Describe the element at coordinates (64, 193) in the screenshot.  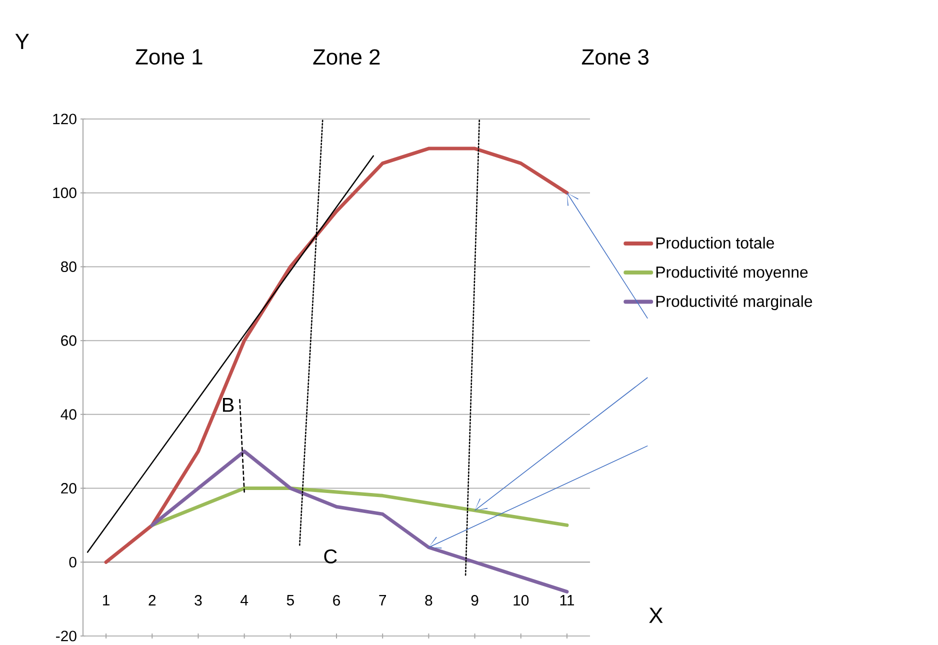
I see `y-tick-label: 100` at that location.